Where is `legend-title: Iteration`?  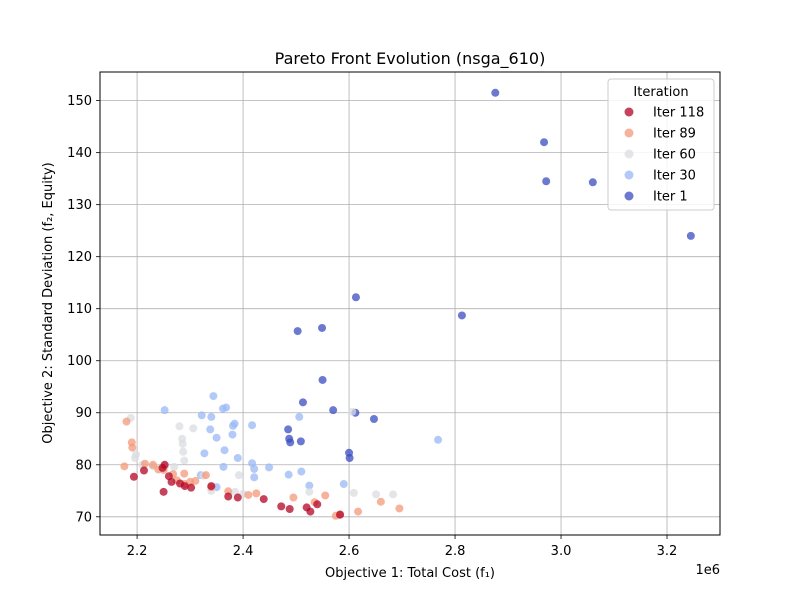 legend-title: Iteration is located at coordinates (660, 92).